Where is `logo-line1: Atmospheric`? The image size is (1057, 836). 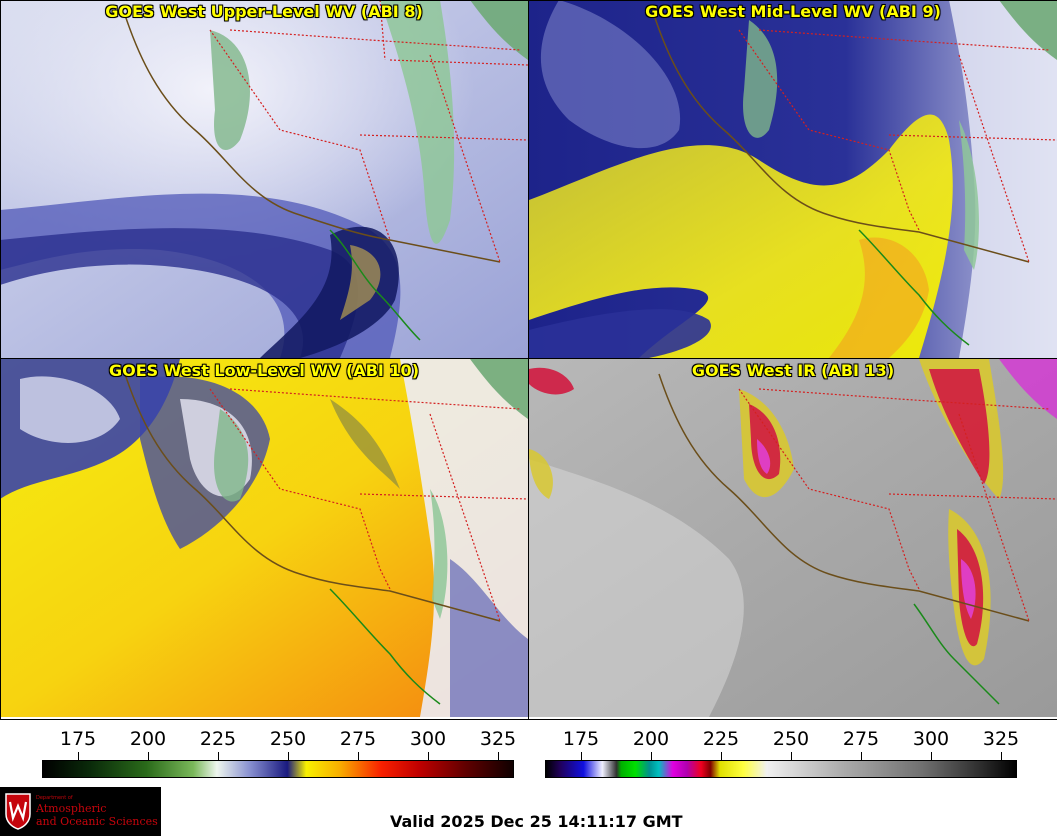 logo-line1: Atmospheric is located at coordinates (71, 808).